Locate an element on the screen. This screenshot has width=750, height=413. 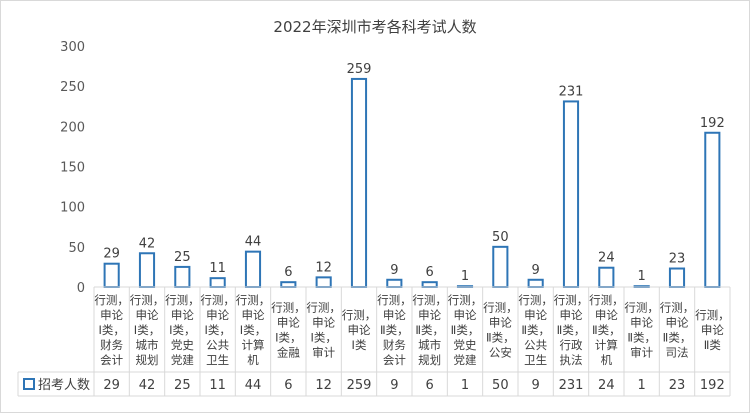
table-value: 259 is located at coordinates (359, 385).